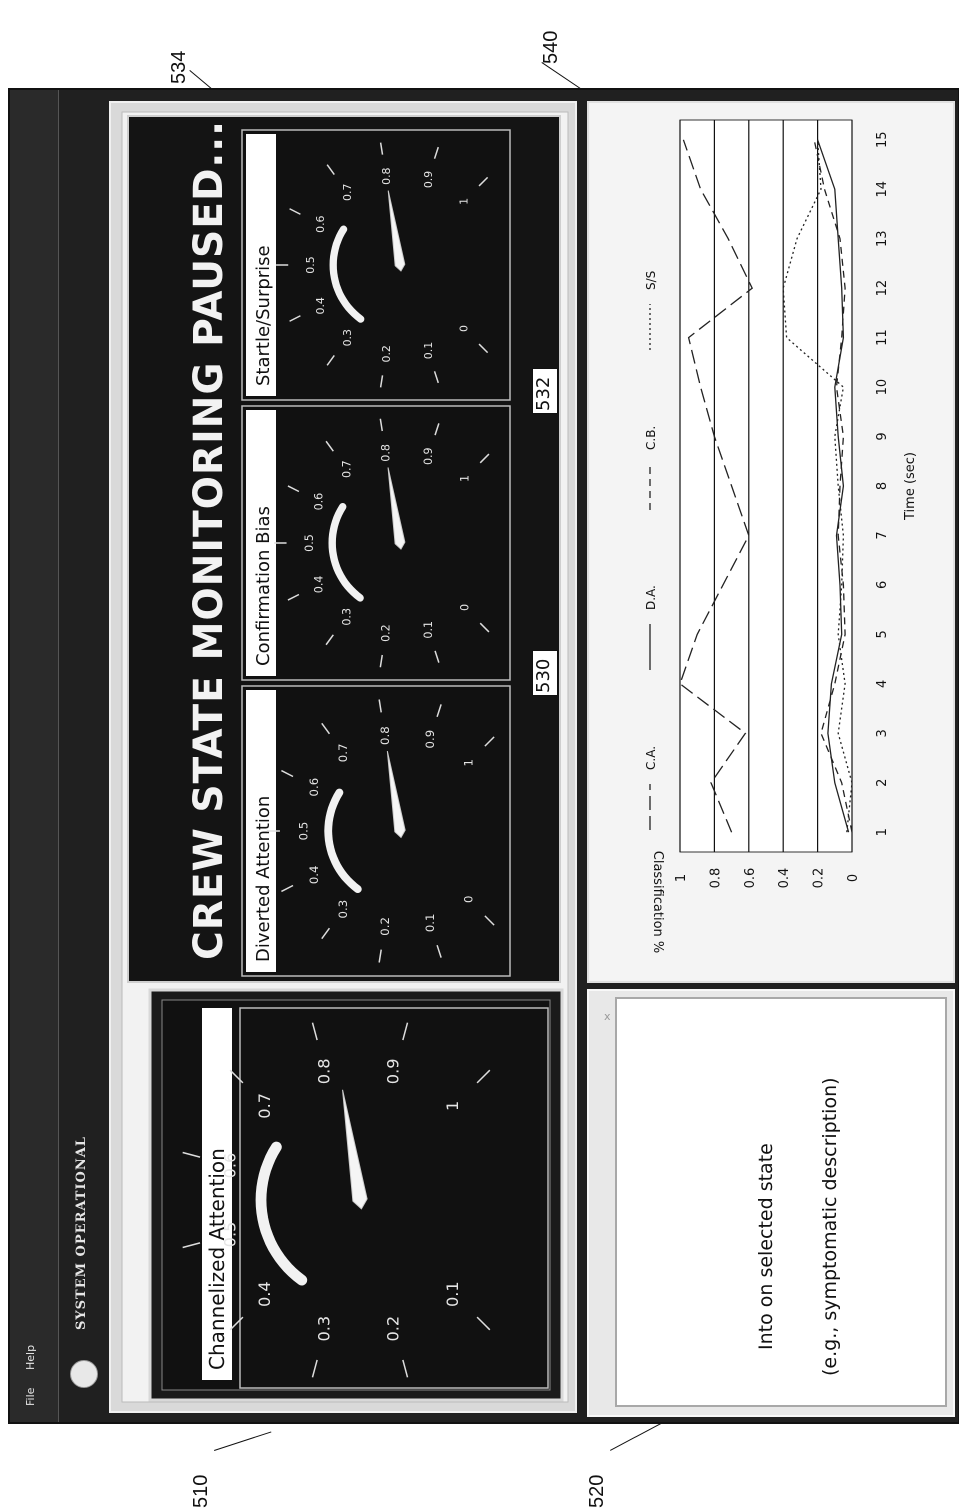 This screenshot has width=959, height=1510. Describe the element at coordinates (882, 733) in the screenshot. I see `chart-x-tick-label: 3` at that location.